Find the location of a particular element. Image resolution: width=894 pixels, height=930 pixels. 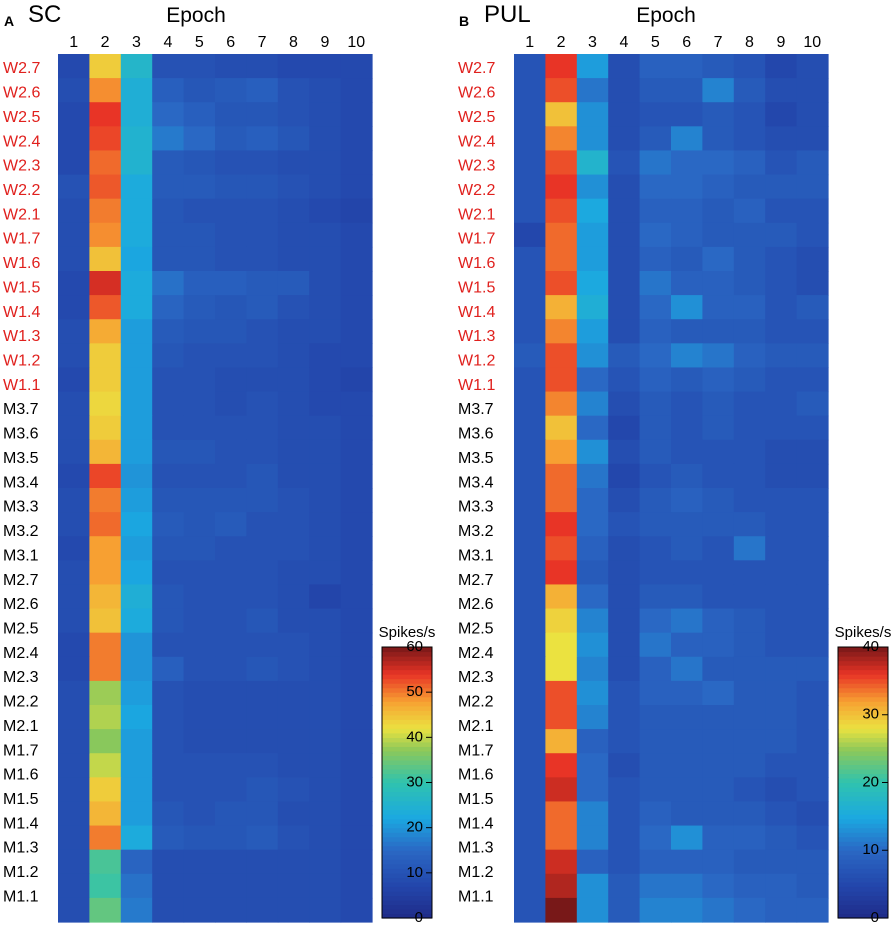

panel-letter: A is located at coordinates (9, 21).